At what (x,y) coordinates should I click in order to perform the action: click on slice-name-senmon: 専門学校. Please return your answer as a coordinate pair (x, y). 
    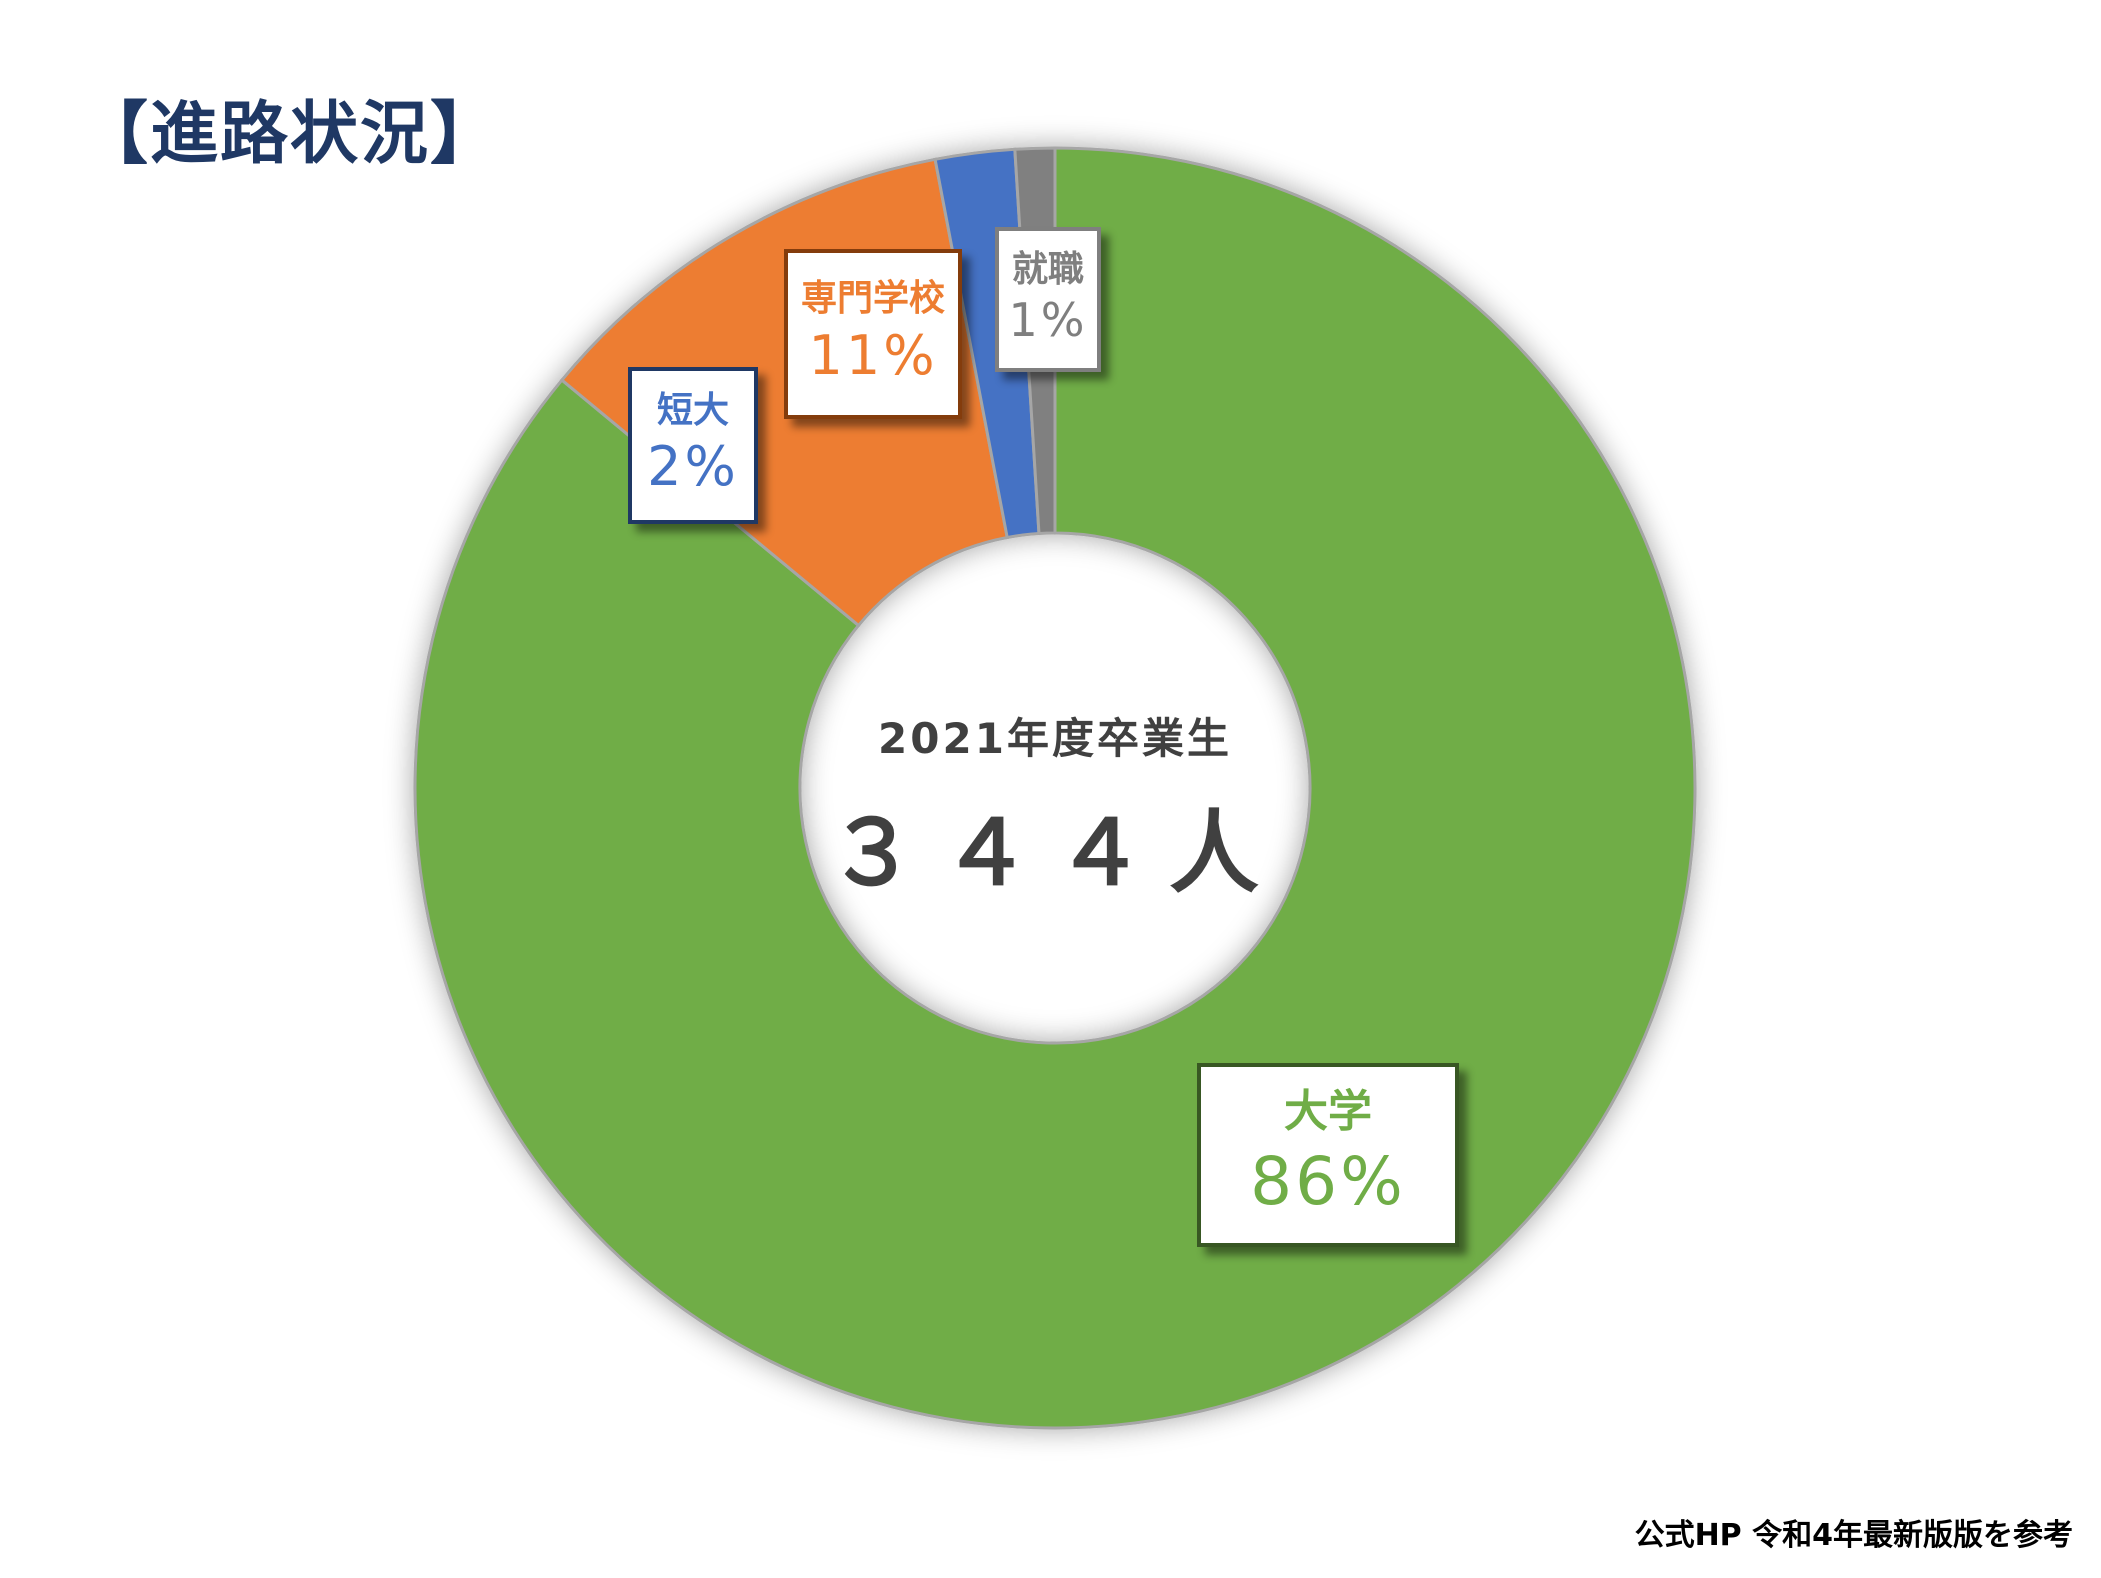
    Looking at the image, I should click on (872, 299).